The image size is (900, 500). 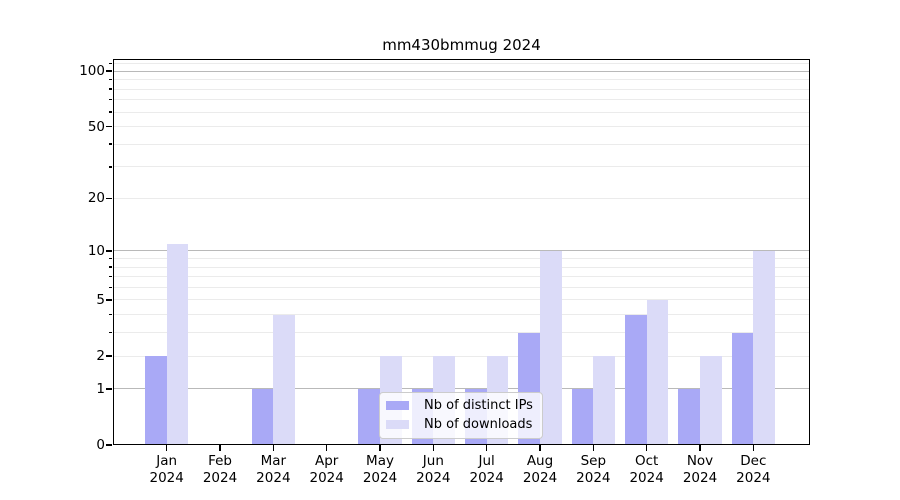 What do you see at coordinates (647, 470) in the screenshot?
I see `x-axis-tick-label: Oct 2024` at bounding box center [647, 470].